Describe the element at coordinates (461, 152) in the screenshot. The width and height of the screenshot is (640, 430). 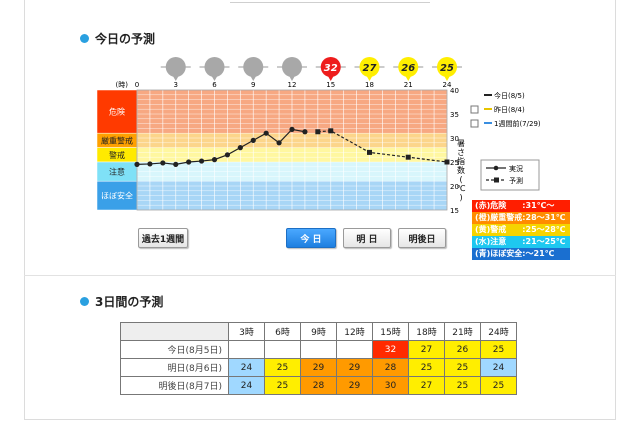
I see `y-axis-label-char: さ` at that location.